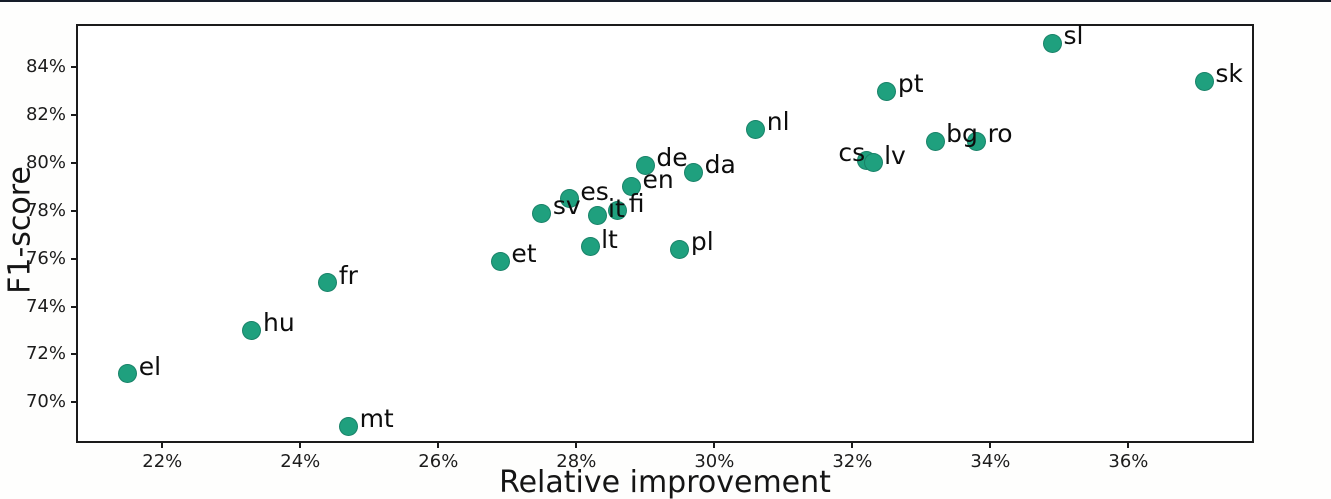 The width and height of the screenshot is (1331, 499). What do you see at coordinates (720, 165) in the screenshot?
I see `point-label-da: da` at bounding box center [720, 165].